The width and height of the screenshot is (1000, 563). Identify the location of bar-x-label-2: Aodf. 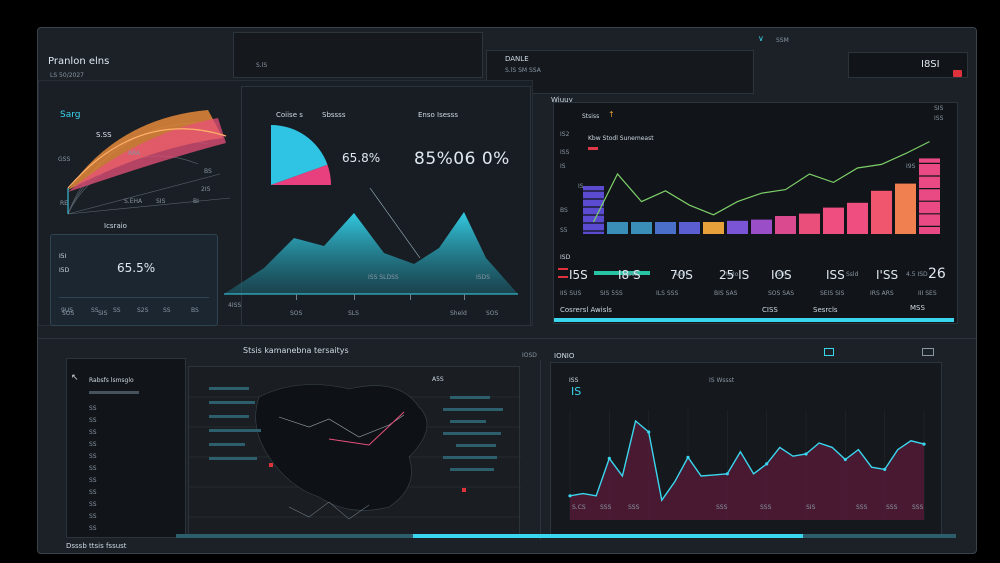
(681, 274).